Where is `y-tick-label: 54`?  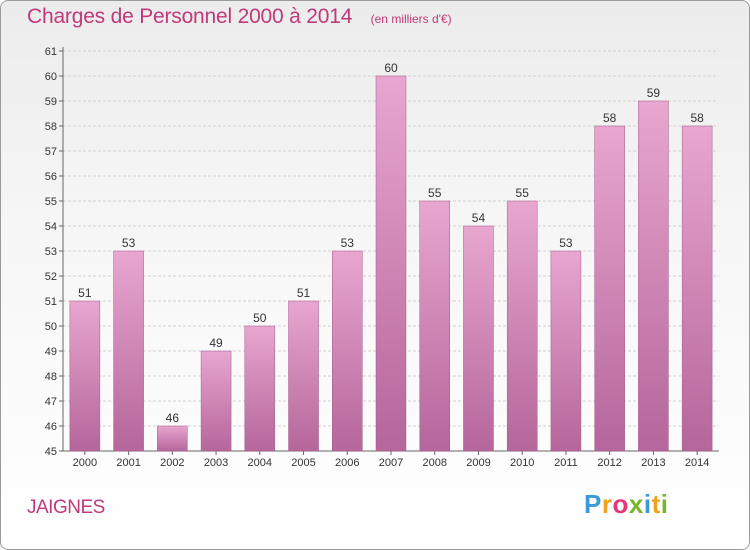
y-tick-label: 54 is located at coordinates (51, 227).